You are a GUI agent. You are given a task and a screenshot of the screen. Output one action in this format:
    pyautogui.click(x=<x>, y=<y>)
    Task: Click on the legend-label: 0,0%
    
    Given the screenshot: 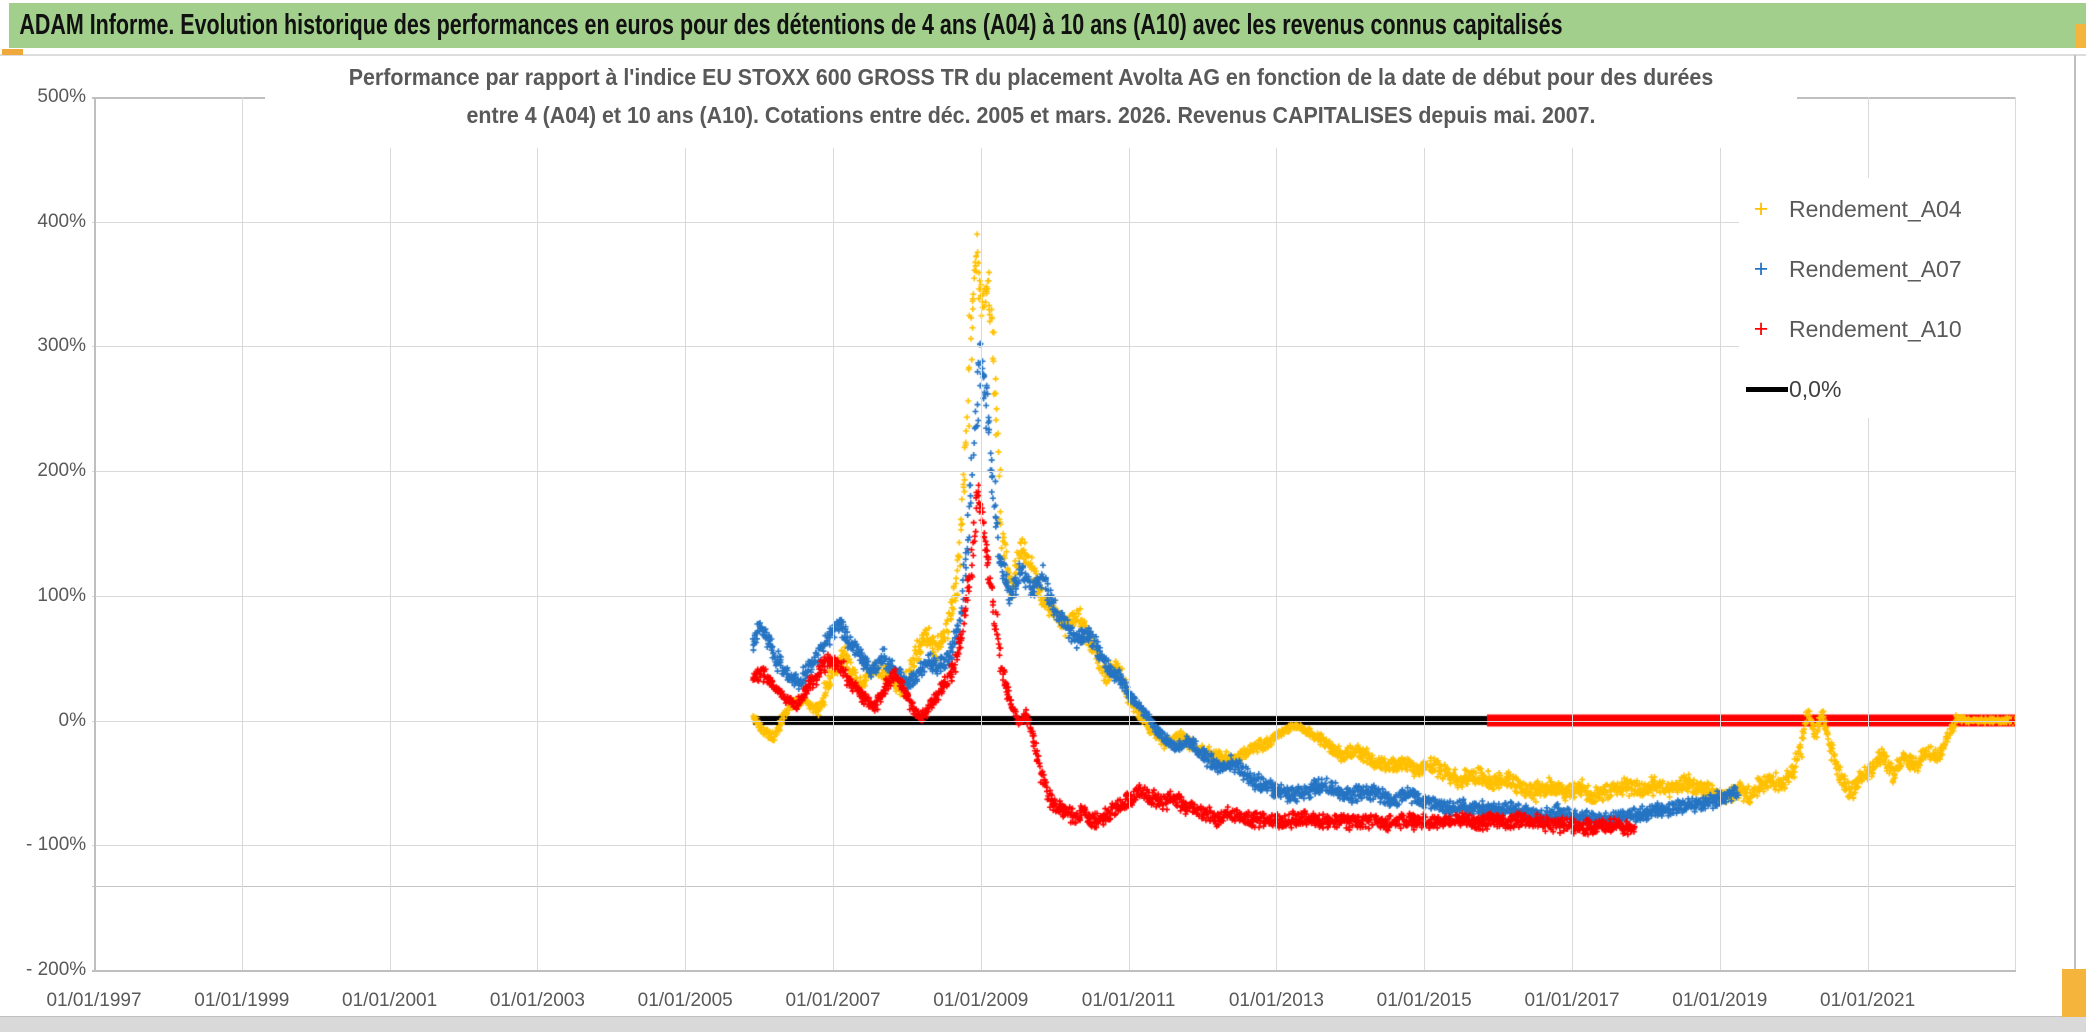 What is the action you would take?
    pyautogui.click(x=1815, y=388)
    